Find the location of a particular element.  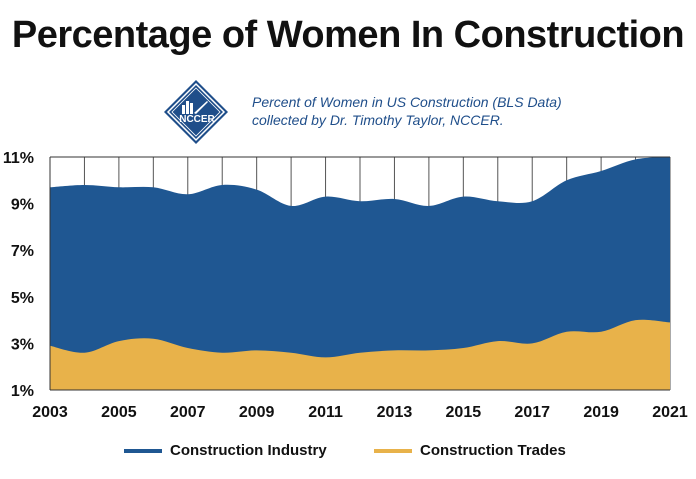

legend-item-trades: Construction Trades is located at coordinates (470, 450).